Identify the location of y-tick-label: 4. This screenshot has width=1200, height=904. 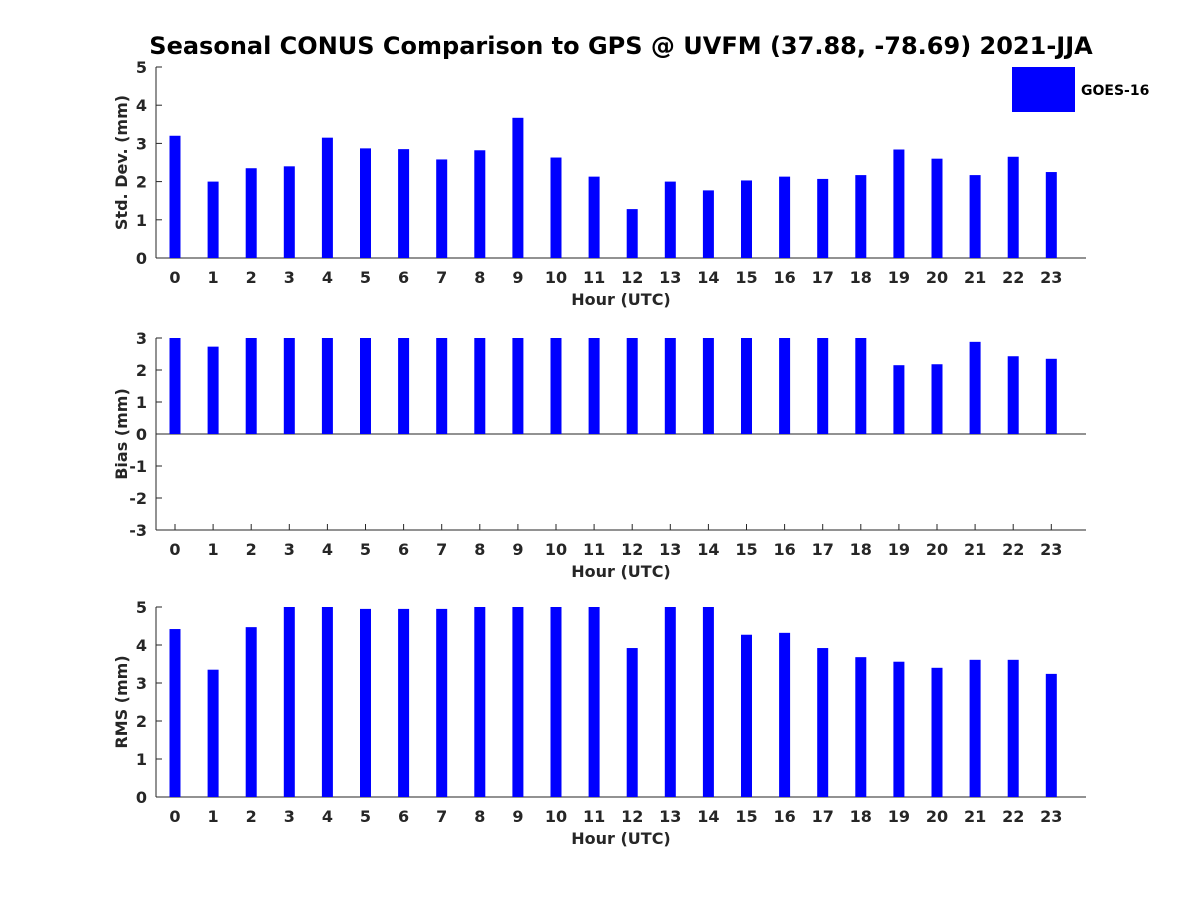
(141, 105).